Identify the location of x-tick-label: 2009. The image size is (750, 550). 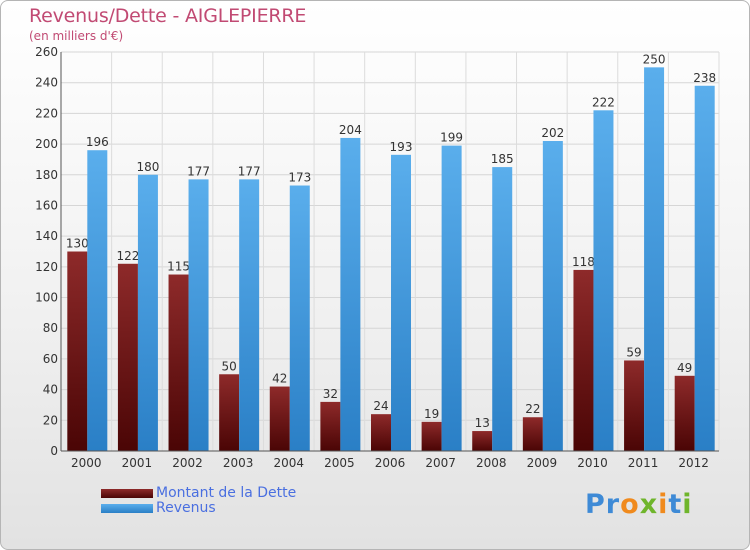
(542, 463).